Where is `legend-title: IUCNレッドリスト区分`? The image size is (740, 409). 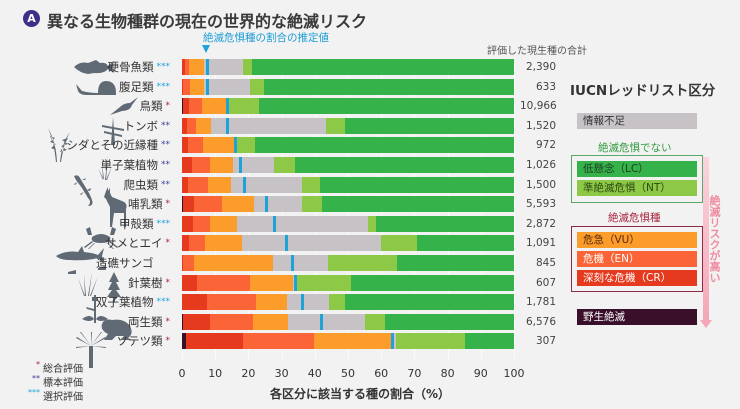
legend-title: IUCNレッドリスト区分 is located at coordinates (643, 91).